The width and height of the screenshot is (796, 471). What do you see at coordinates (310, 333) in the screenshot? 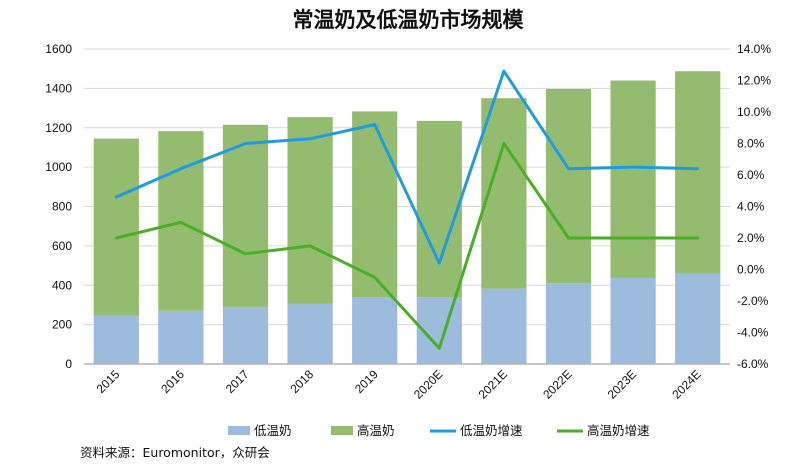
I see `bar-low-temp-2018` at bounding box center [310, 333].